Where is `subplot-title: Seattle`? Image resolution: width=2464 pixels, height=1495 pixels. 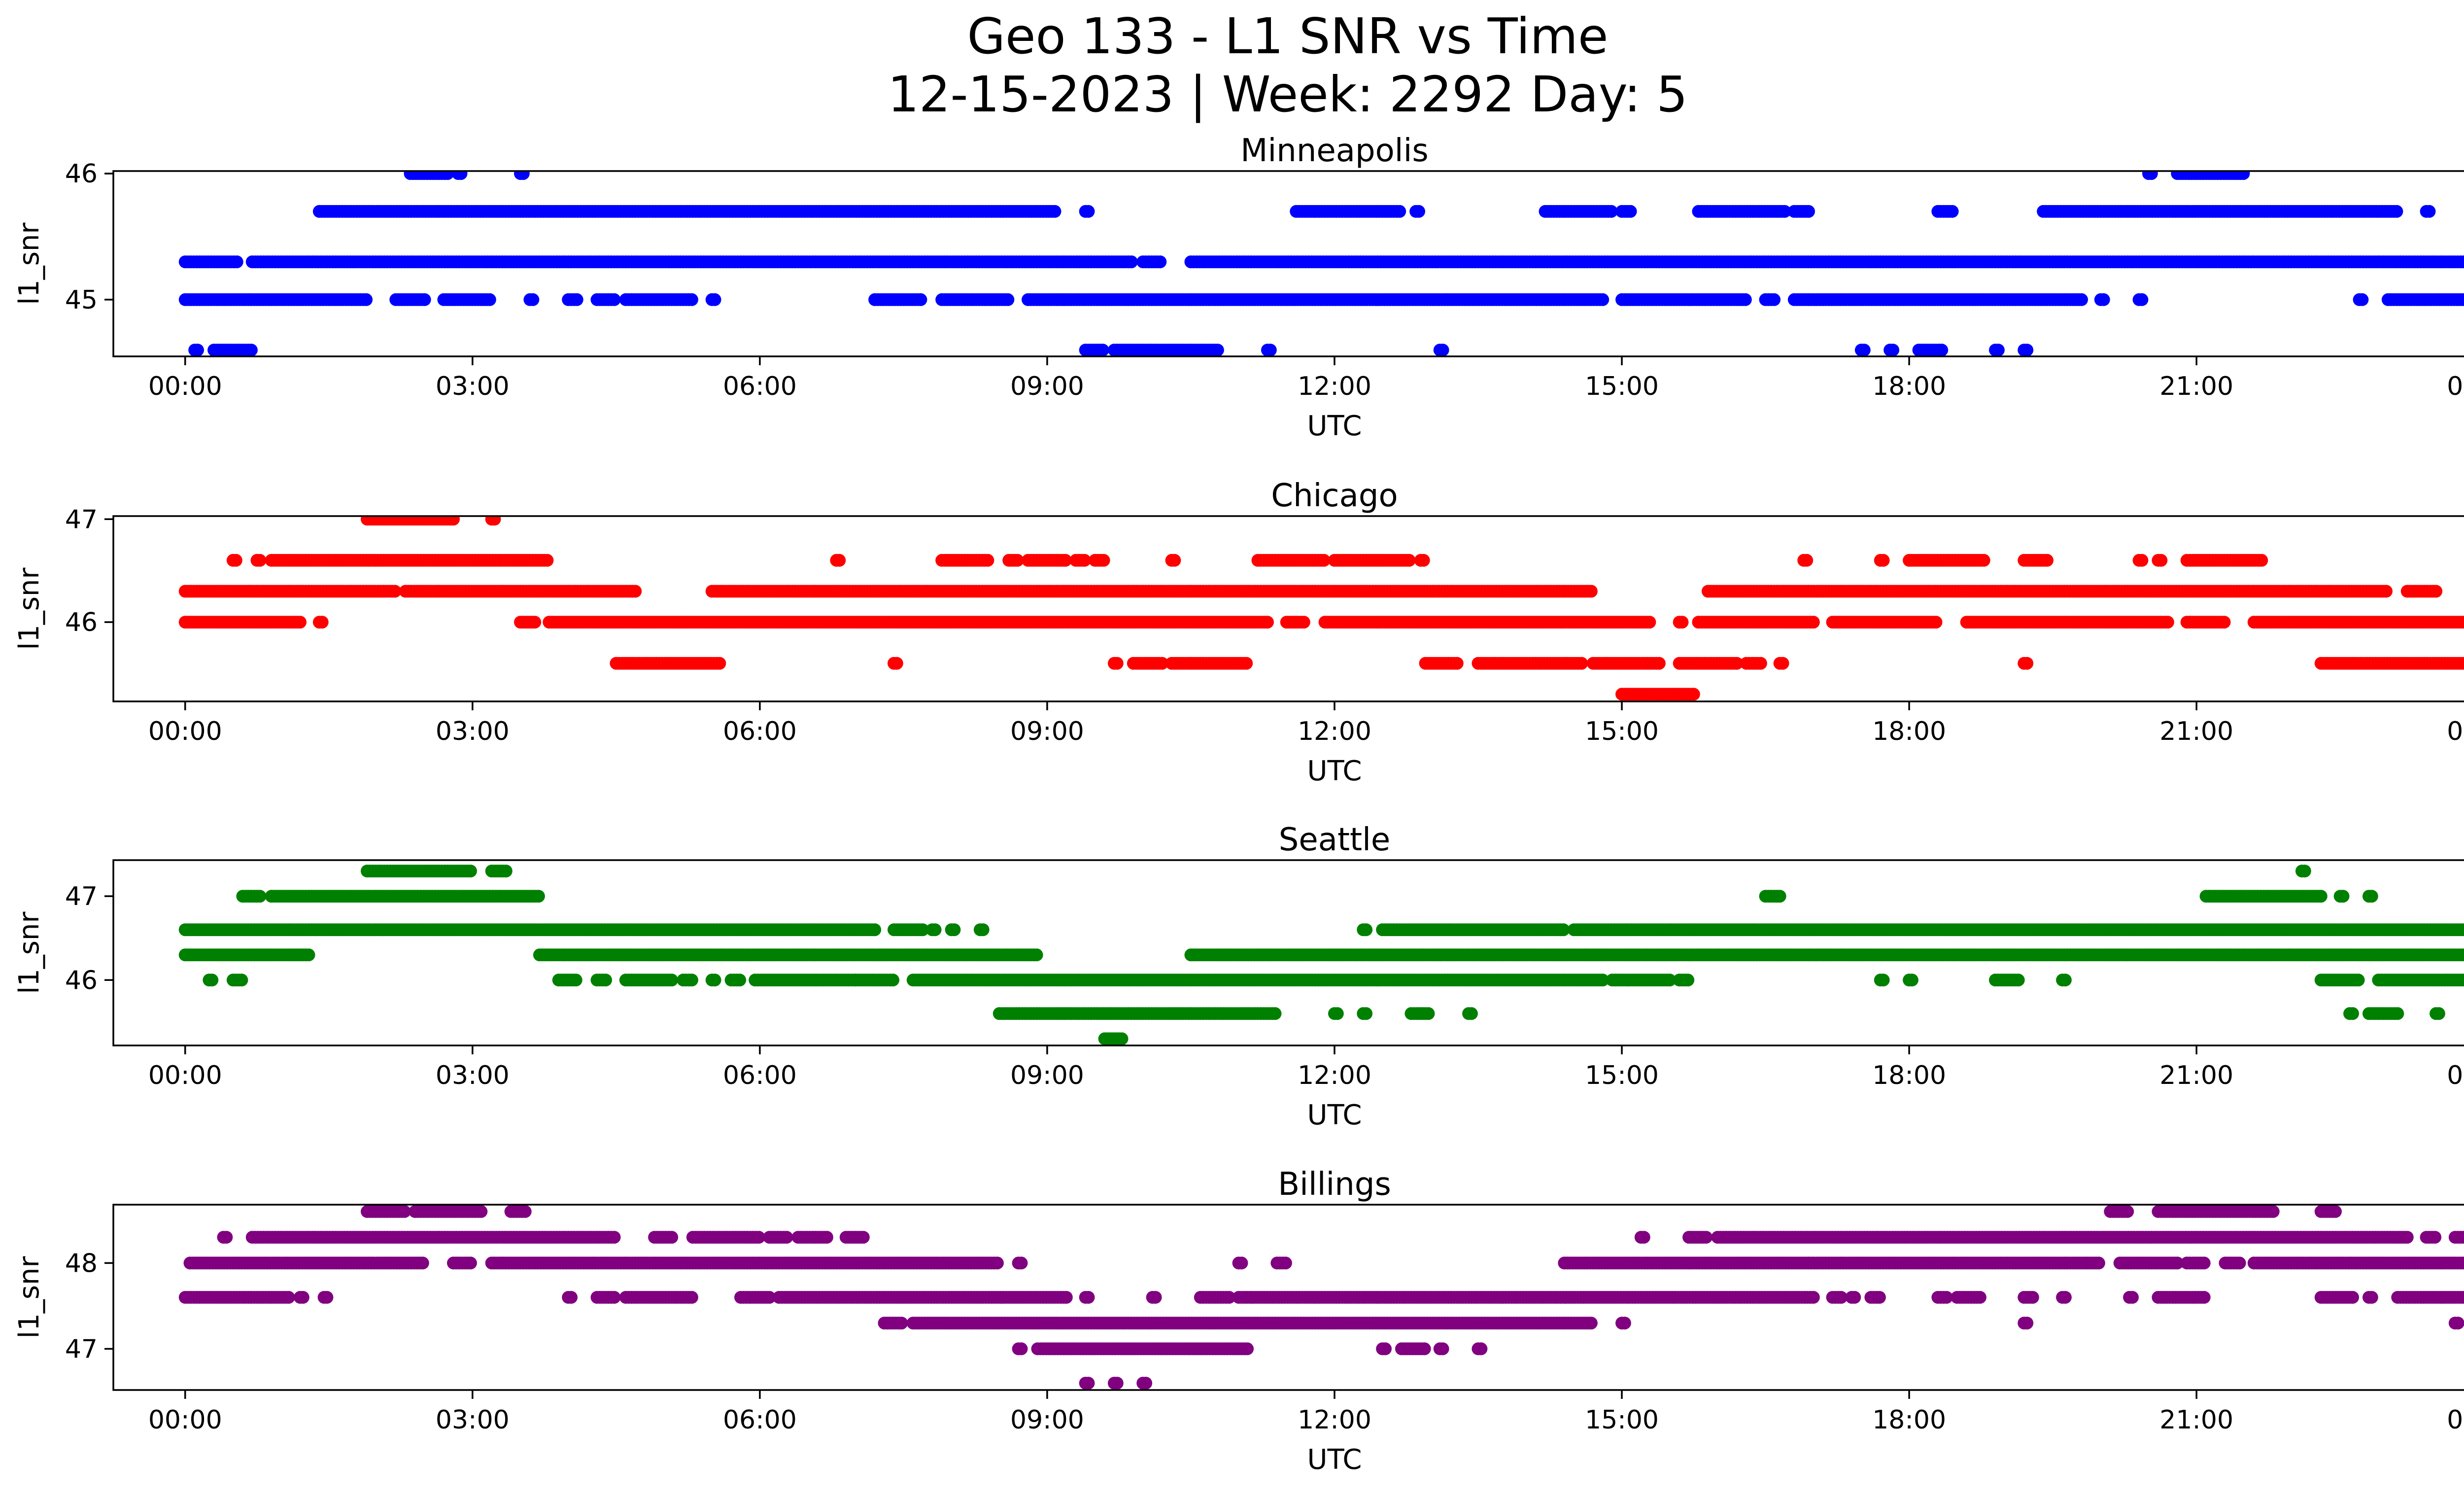
subplot-title: Seattle is located at coordinates (1335, 840).